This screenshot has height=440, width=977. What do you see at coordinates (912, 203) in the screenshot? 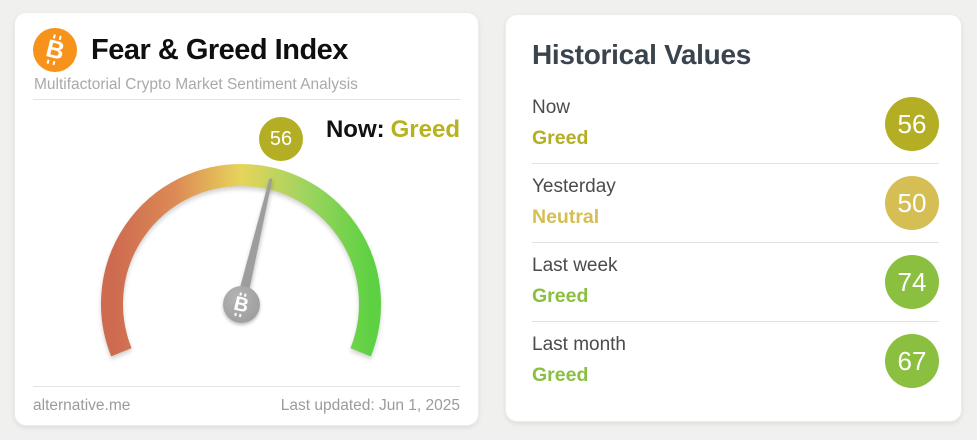
I see `row-value-badge: 50` at bounding box center [912, 203].